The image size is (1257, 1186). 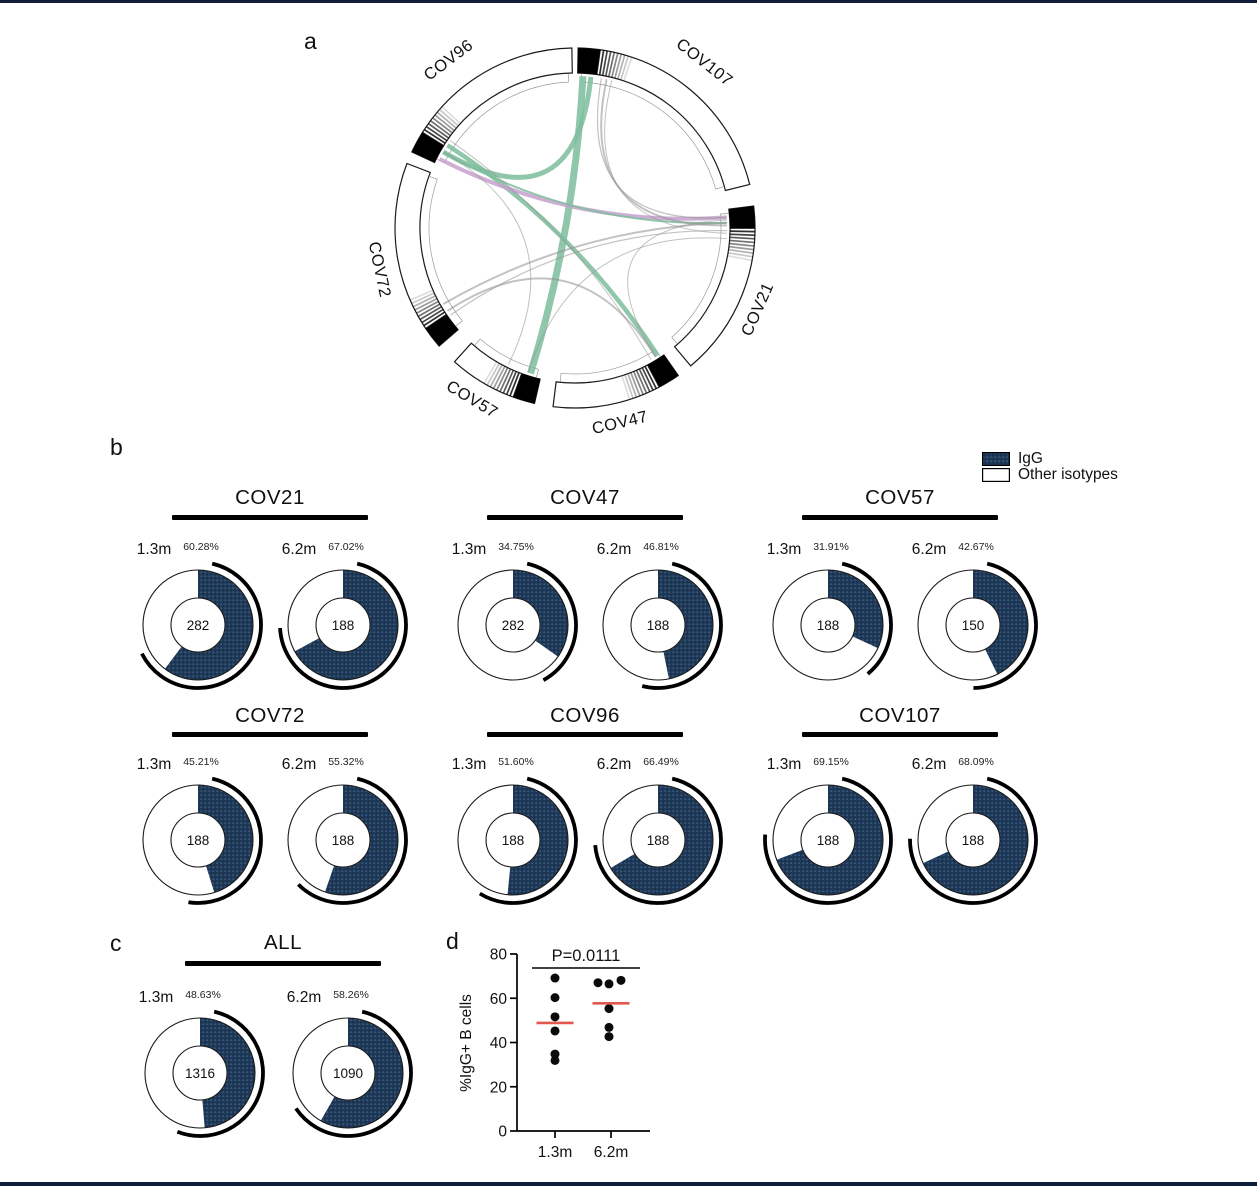 What do you see at coordinates (449, 60) in the screenshot?
I see `circos-label-COV96: COV96` at bounding box center [449, 60].